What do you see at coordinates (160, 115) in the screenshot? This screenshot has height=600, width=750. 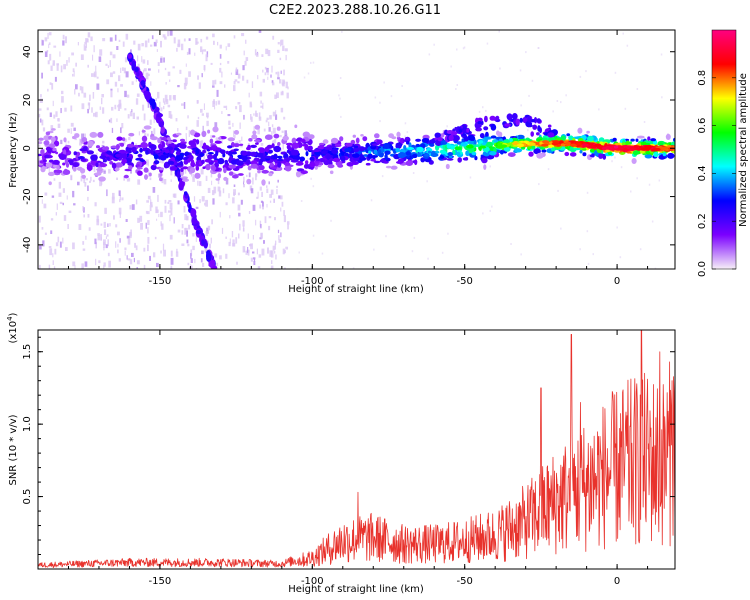 I see `spectrogram-streak-blob` at bounding box center [160, 115].